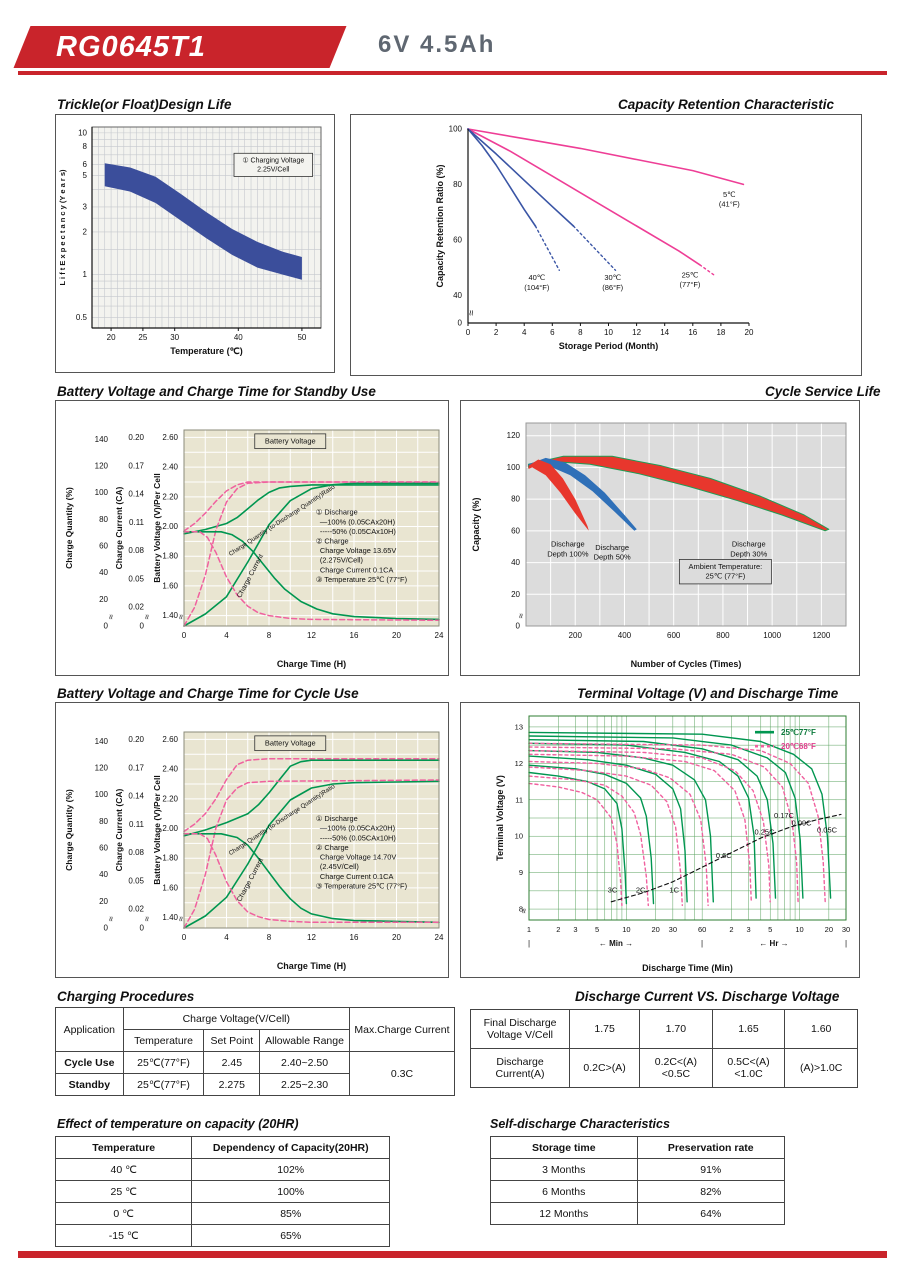 The image size is (905, 1280). What do you see at coordinates (827, 830) in the screenshot?
I see `chart-label: 0.05C` at bounding box center [827, 830].